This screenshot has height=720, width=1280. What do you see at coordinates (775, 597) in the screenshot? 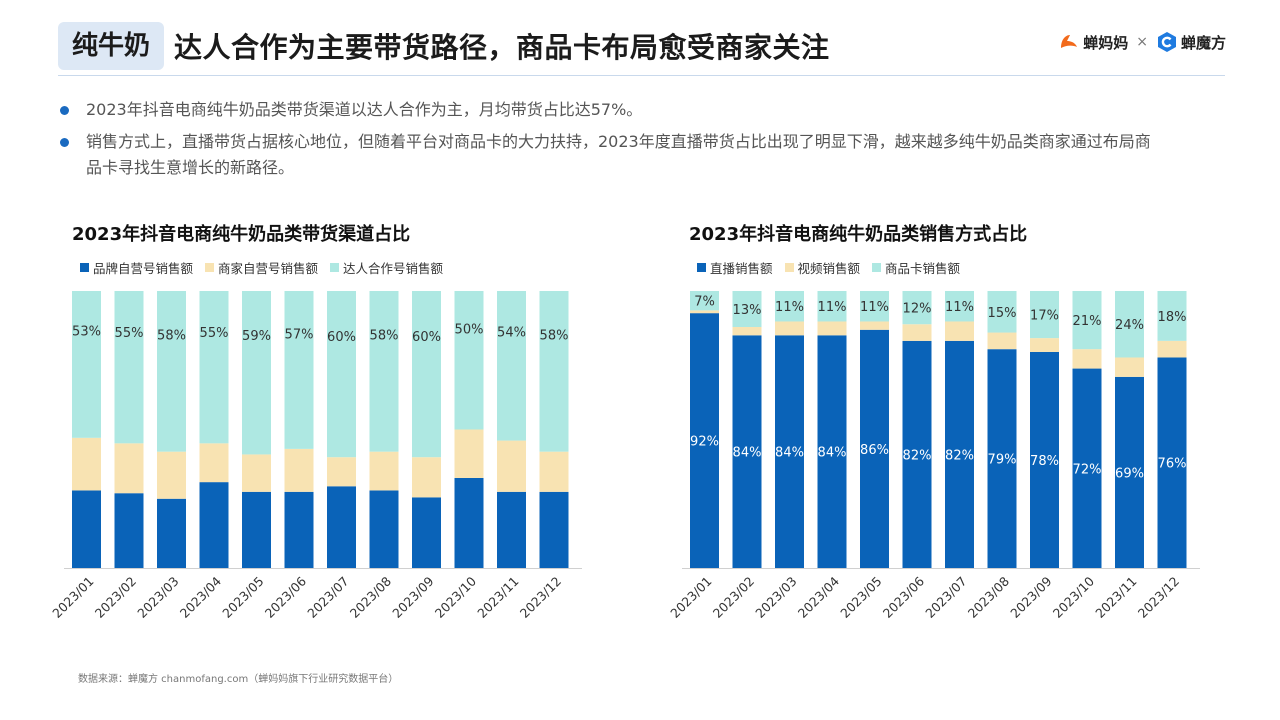
I see `x-tick-label: 2023/03` at bounding box center [775, 597].